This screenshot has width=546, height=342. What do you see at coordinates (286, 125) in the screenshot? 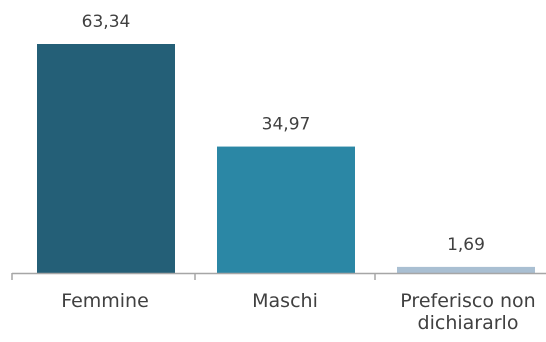
I see `value-label-2: 34,97` at bounding box center [286, 125].